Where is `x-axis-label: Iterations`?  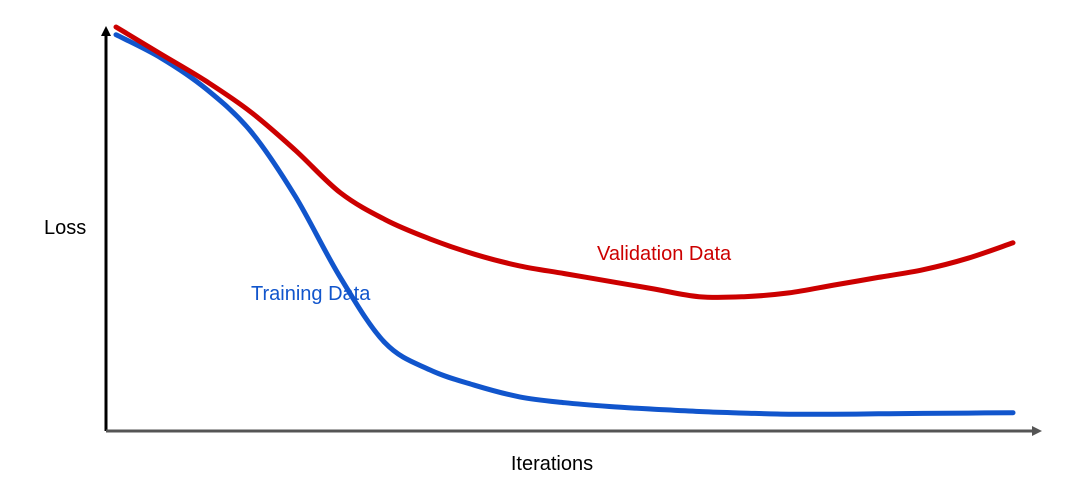 x-axis-label: Iterations is located at coordinates (552, 464).